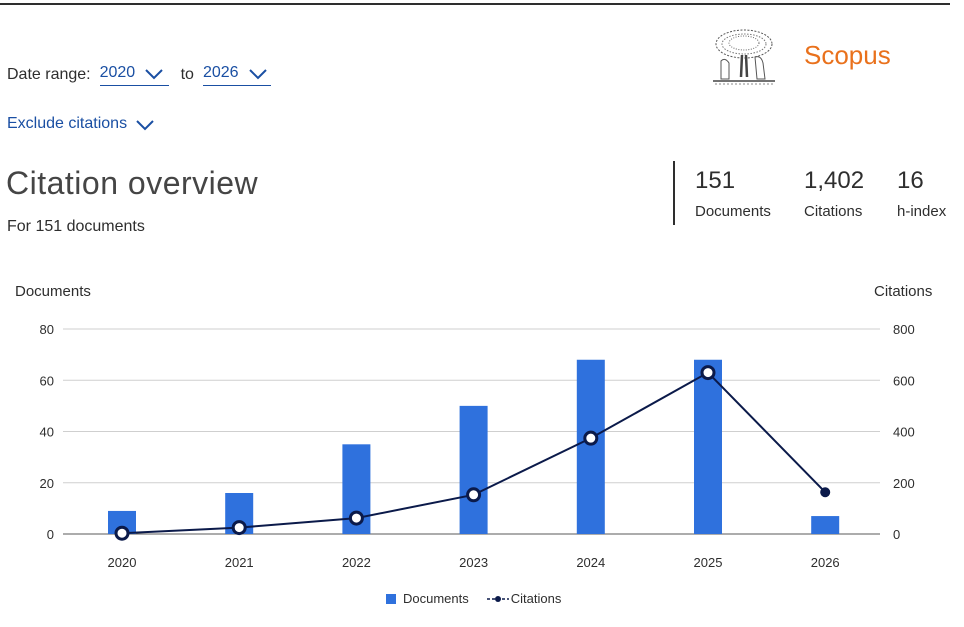 Image resolution: width=964 pixels, height=627 pixels. Describe the element at coordinates (904, 329) in the screenshot. I see `right-tick-label: 800` at that location.